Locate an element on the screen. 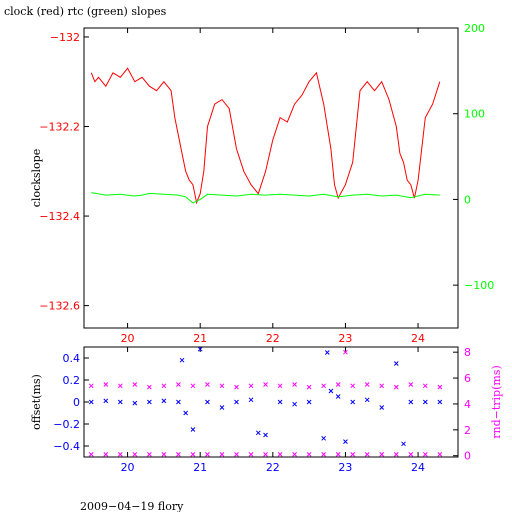 The image size is (512, 512). y-right-tick-label-0-1: 100 is located at coordinates (474, 114).